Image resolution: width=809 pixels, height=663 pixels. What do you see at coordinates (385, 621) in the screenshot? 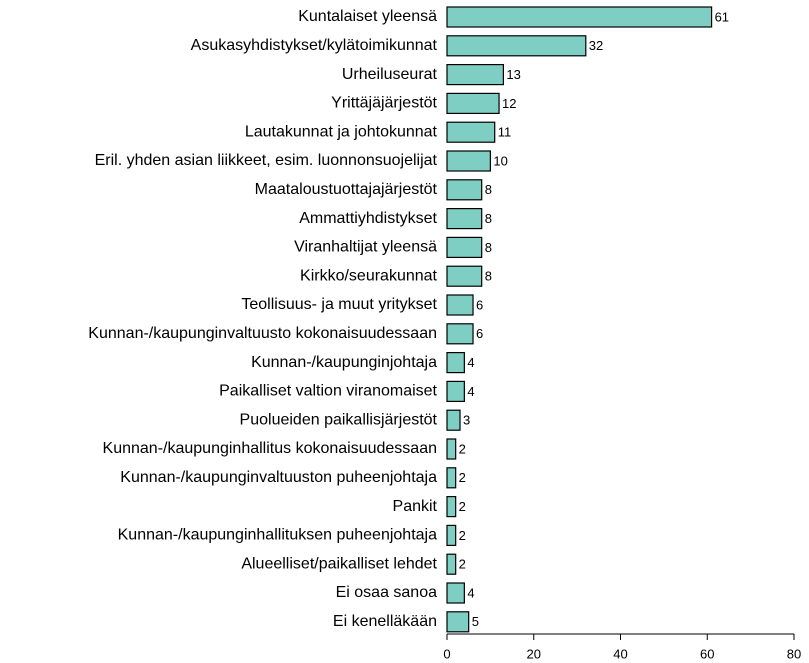
I see `y-tick-label: Ei kenelläkään` at bounding box center [385, 621].